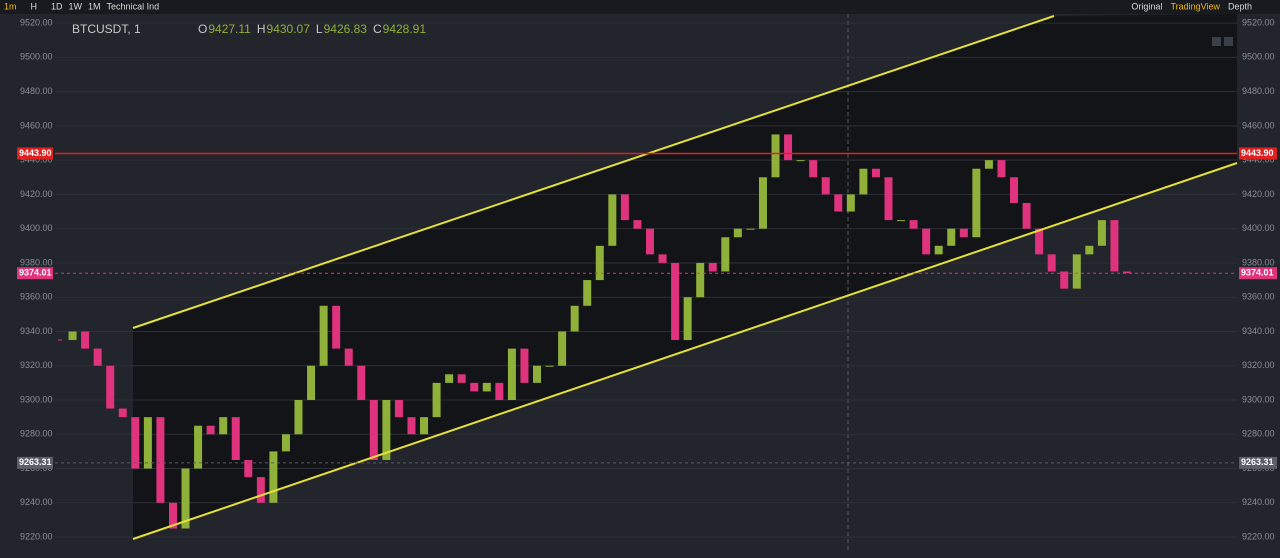  I want to click on y-tick-label: 9440.00, so click(1258, 160).